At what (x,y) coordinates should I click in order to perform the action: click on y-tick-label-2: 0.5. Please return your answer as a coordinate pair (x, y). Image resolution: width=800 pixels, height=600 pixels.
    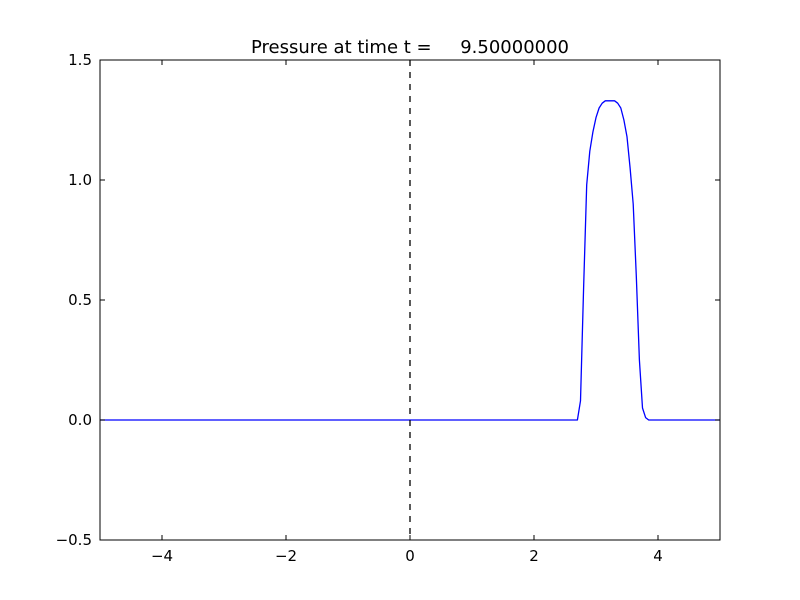
    Looking at the image, I should click on (80, 300).